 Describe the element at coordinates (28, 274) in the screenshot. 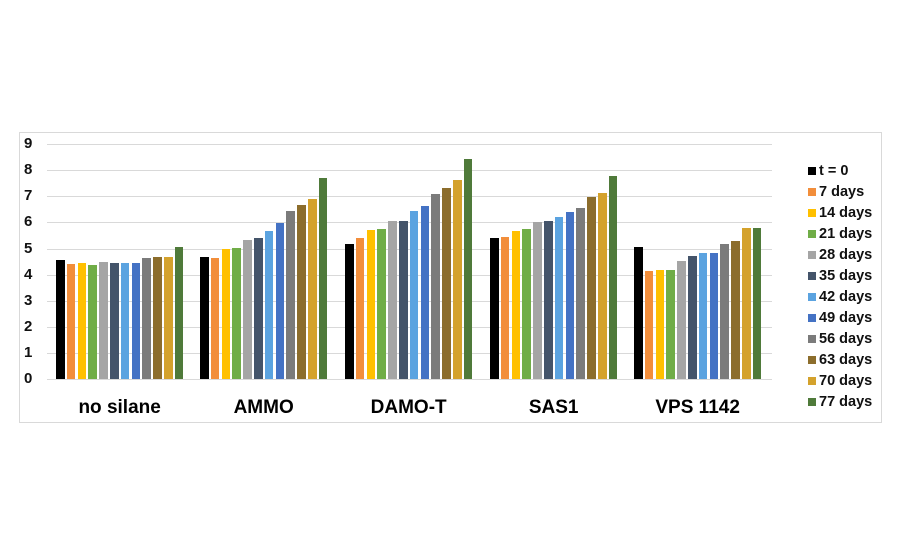

I see `y-axis-tick-label: 4` at that location.